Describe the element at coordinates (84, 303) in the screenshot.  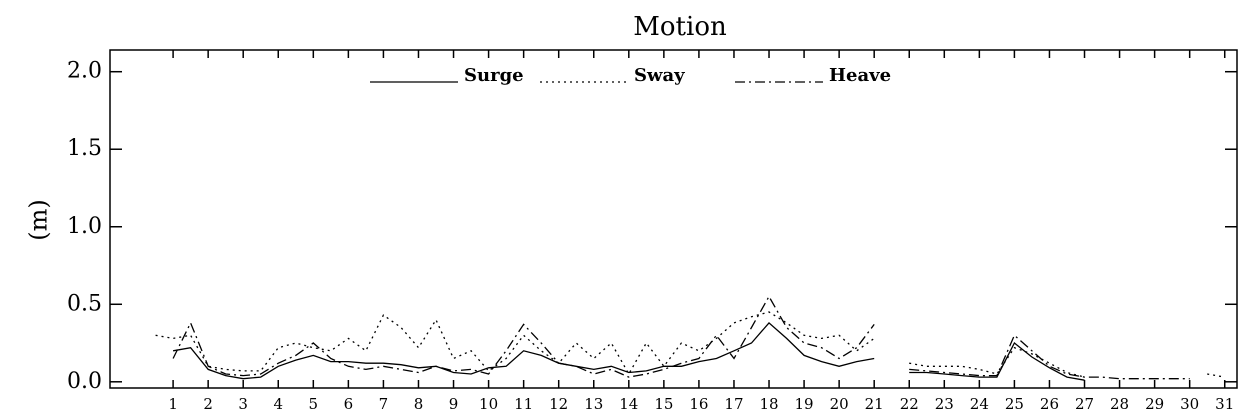
I see `y-tick-label: 0.5` at that location.